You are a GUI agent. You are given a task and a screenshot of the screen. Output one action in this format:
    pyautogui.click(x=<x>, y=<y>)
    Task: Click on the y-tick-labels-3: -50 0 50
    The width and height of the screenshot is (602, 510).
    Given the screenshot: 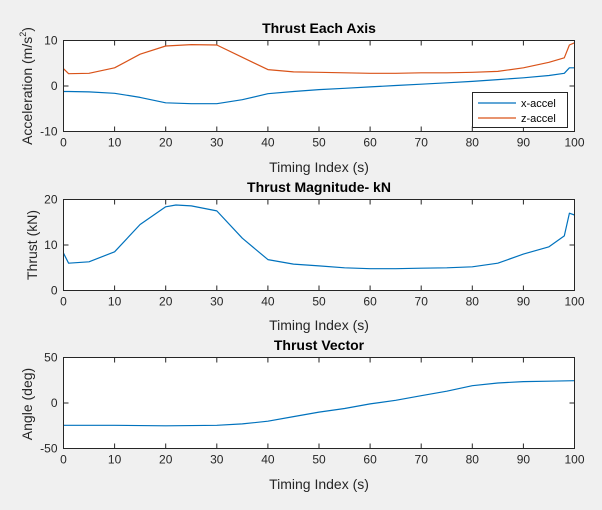 What is the action you would take?
    pyautogui.click(x=49, y=403)
    